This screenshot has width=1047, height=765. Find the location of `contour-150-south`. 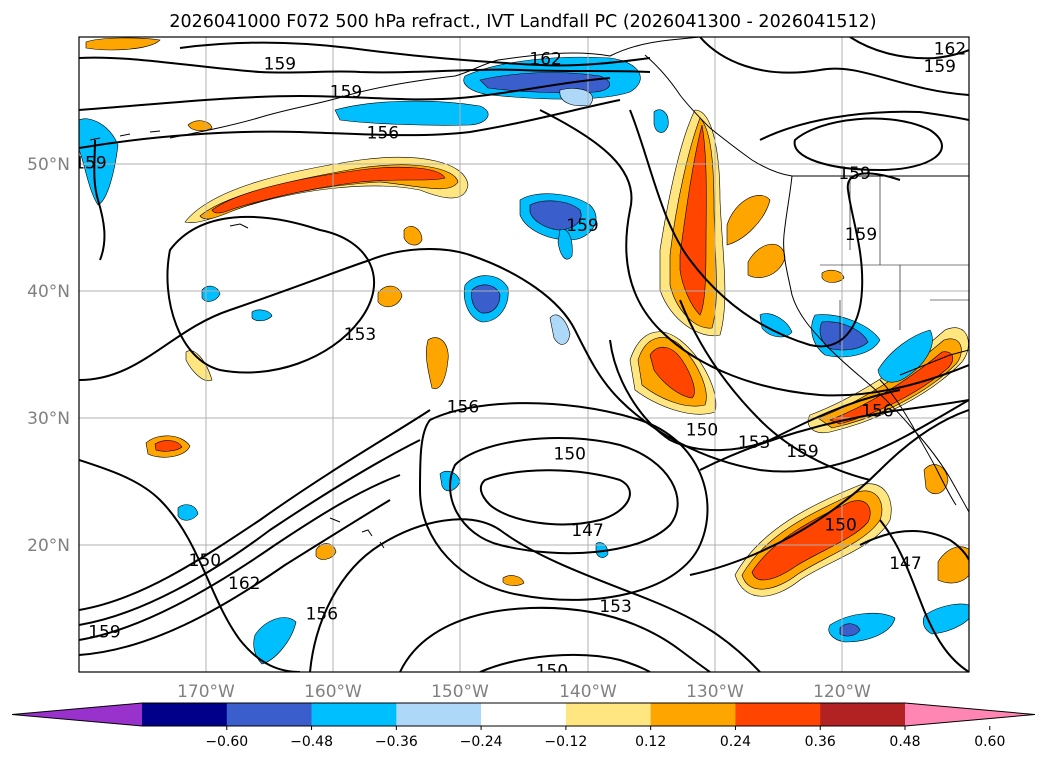

contour-150-south is located at coordinates (829, 492).